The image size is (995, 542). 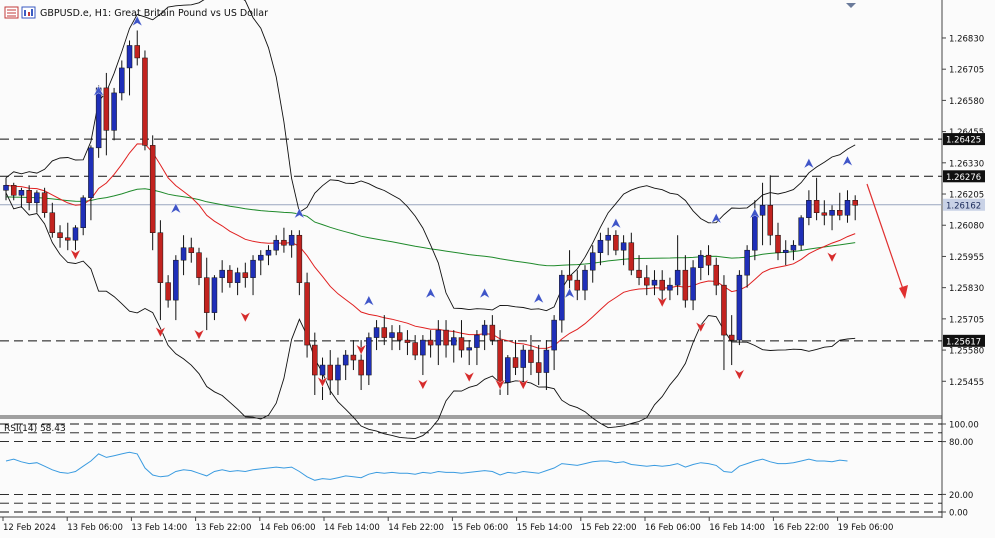 What do you see at coordinates (958, 514) in the screenshot?
I see `rsi-tick-label: 0.00` at bounding box center [958, 514].